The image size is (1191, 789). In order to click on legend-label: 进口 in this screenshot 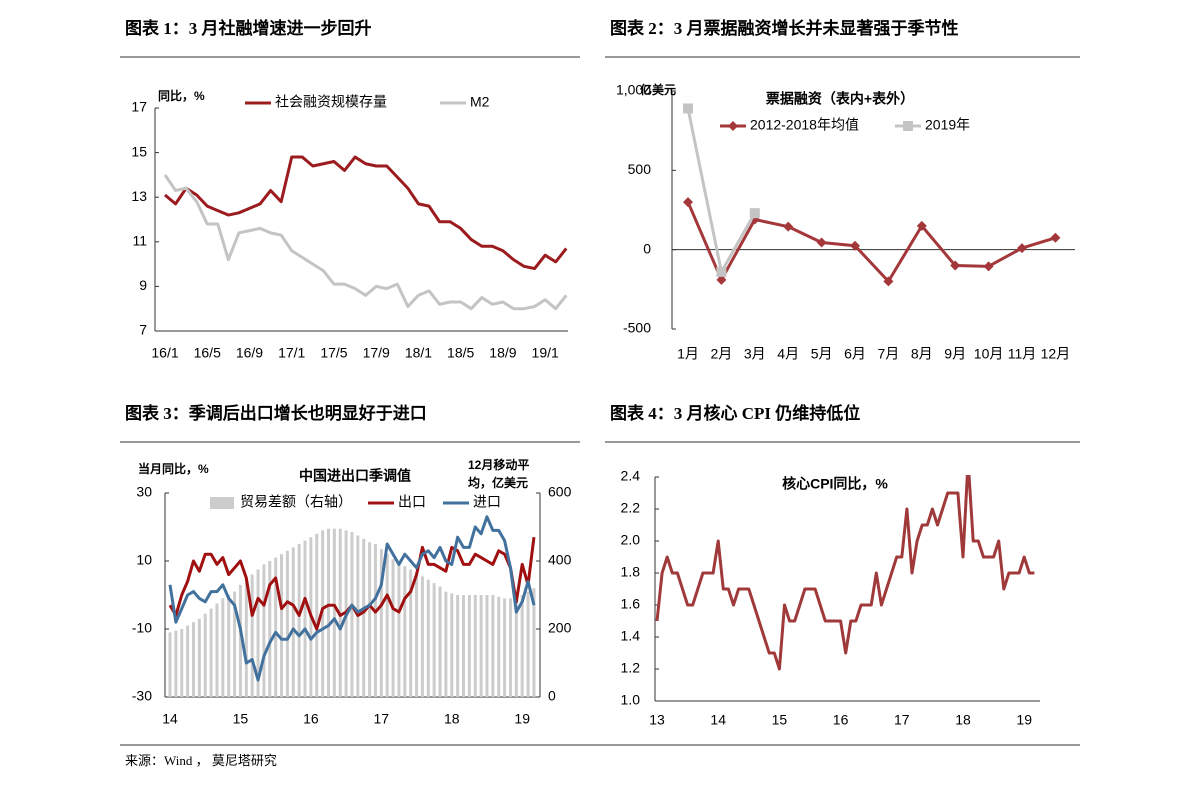, I will do `click(487, 502)`.